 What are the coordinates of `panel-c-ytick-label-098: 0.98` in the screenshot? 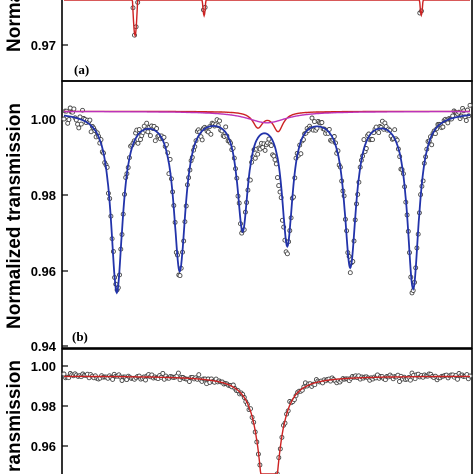 It's located at (43, 406).